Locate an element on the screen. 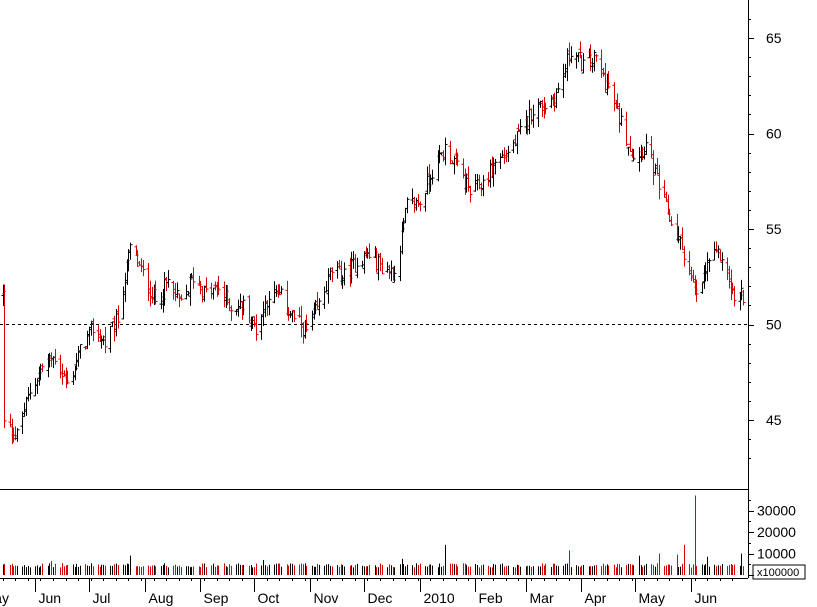 This screenshot has width=817, height=607. x-tick-label: Sep is located at coordinates (216, 598).